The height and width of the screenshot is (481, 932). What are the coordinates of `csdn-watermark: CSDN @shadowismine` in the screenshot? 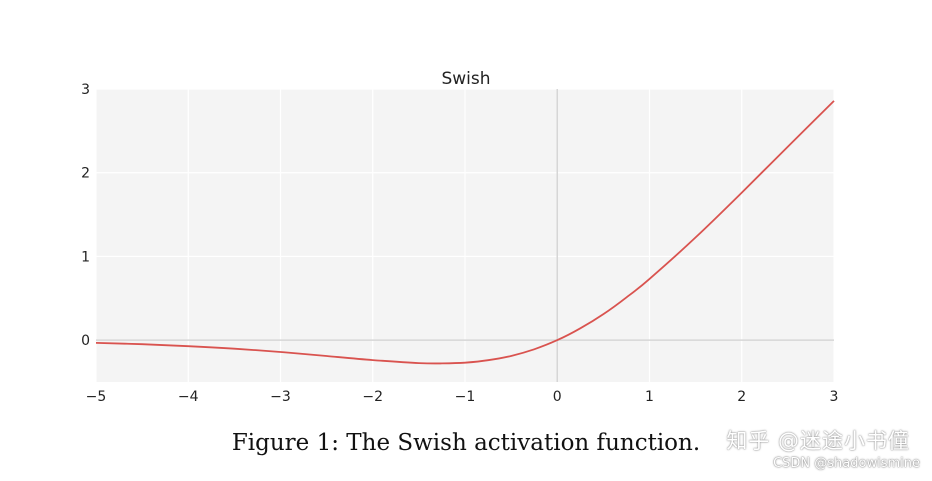 It's located at (846, 463).